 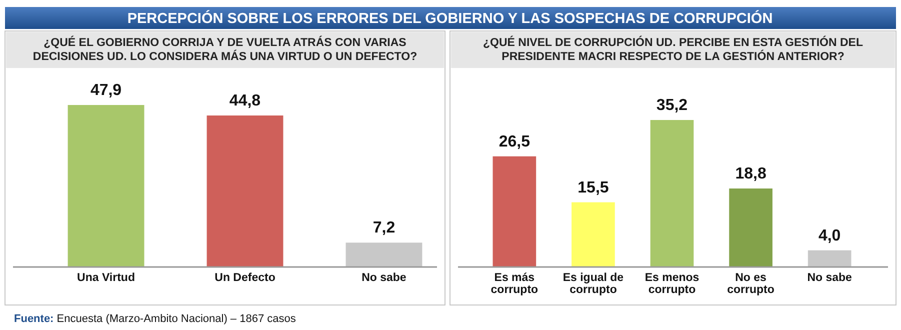 I want to click on x-tick-label: Es menos corrupto, so click(x=672, y=284).